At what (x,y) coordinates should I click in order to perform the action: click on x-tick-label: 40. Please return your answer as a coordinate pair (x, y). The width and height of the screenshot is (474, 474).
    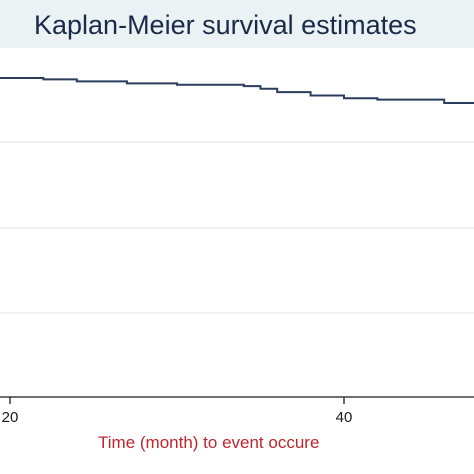
    Looking at the image, I should click on (344, 417).